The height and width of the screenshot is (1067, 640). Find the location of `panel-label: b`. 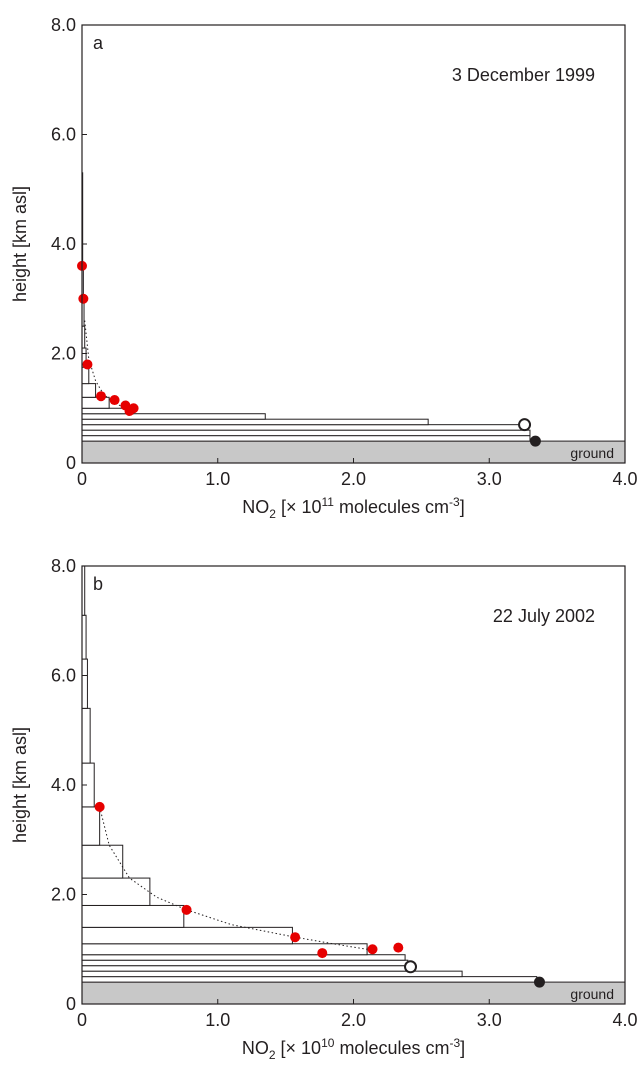

panel-label: b is located at coordinates (98, 584).